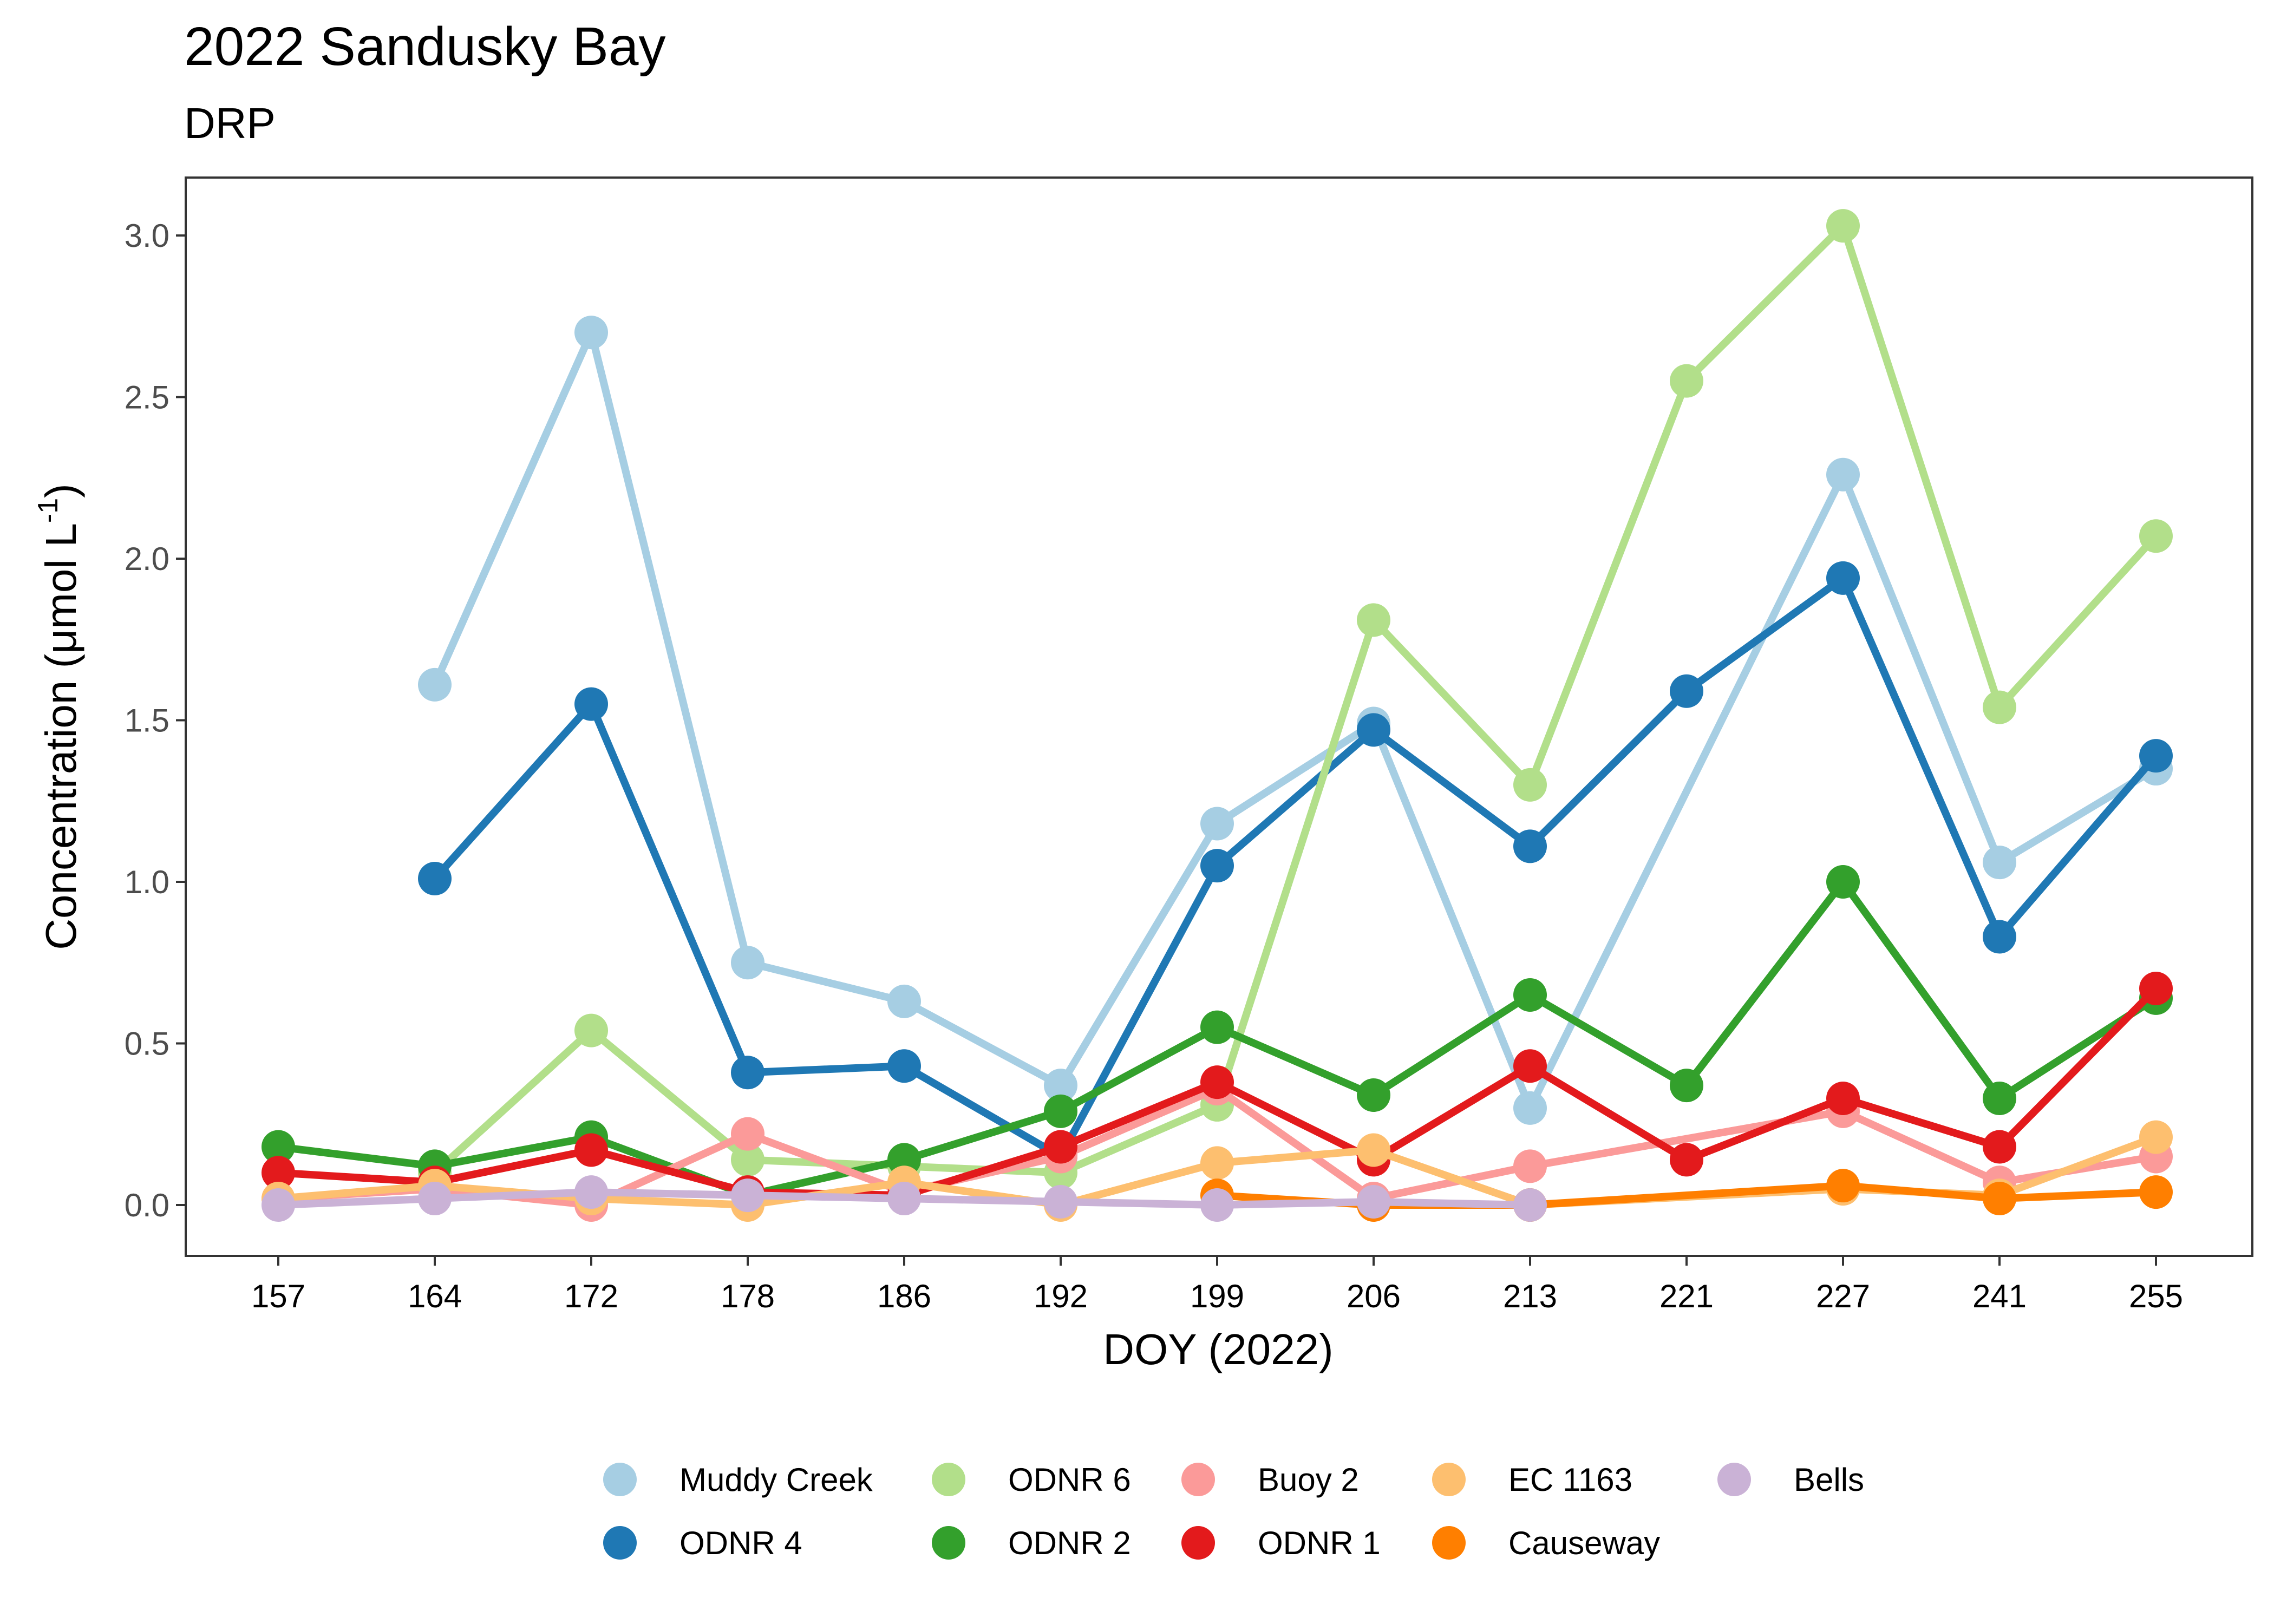 This screenshot has height=1624, width=2274. I want to click on legend-item-causeway: Causeway, so click(1546, 1543).